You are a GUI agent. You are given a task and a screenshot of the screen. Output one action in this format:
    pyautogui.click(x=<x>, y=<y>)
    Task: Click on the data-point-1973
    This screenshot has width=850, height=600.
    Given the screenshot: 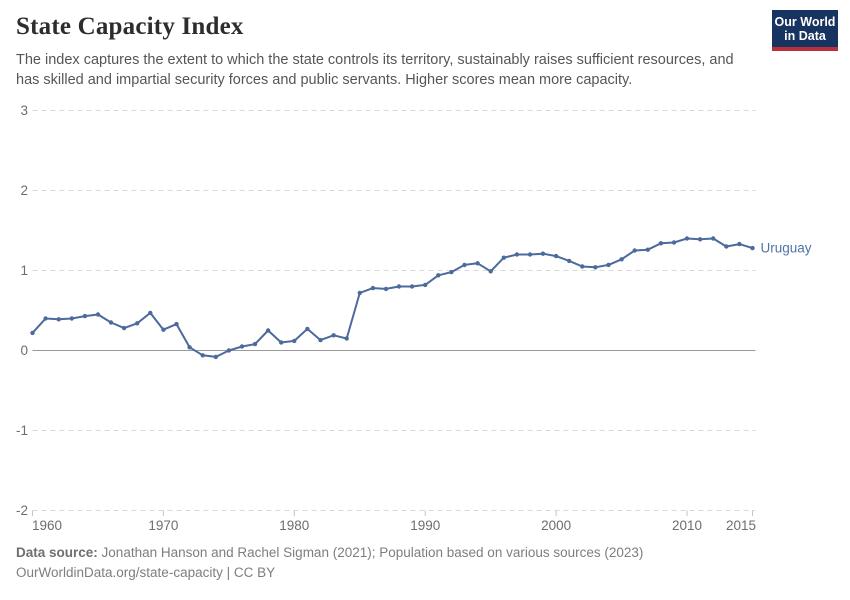 What is the action you would take?
    pyautogui.click(x=202, y=355)
    